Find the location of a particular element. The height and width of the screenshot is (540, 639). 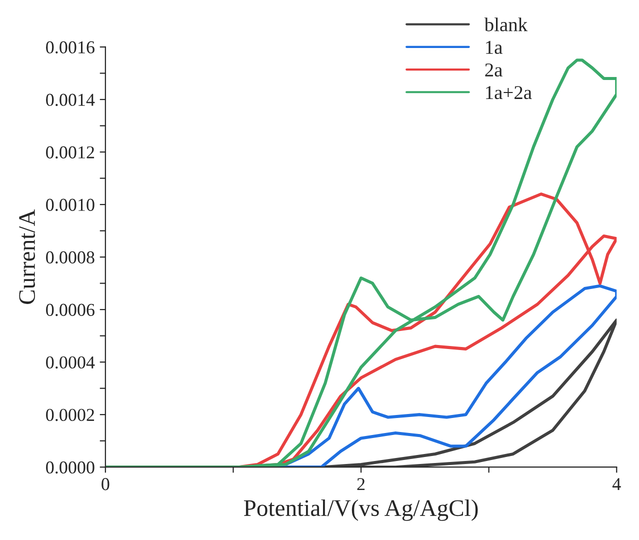

x-tick-label: 0 is located at coordinates (106, 484).